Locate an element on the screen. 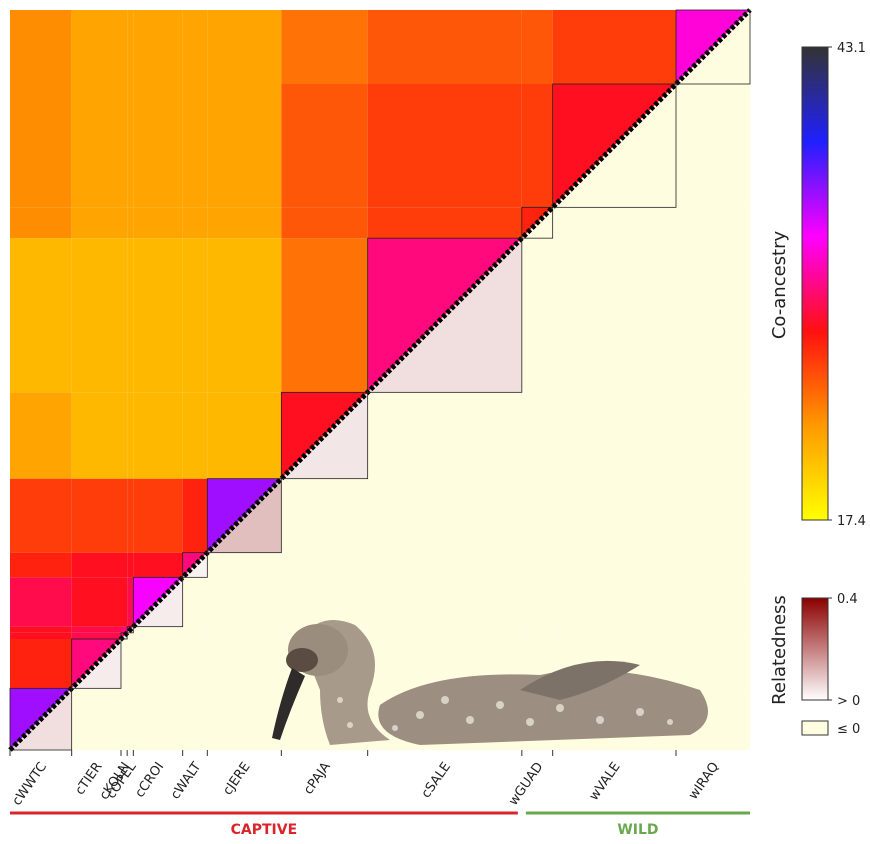 The image size is (870, 844). group-label: cPAJA is located at coordinates (317, 779).